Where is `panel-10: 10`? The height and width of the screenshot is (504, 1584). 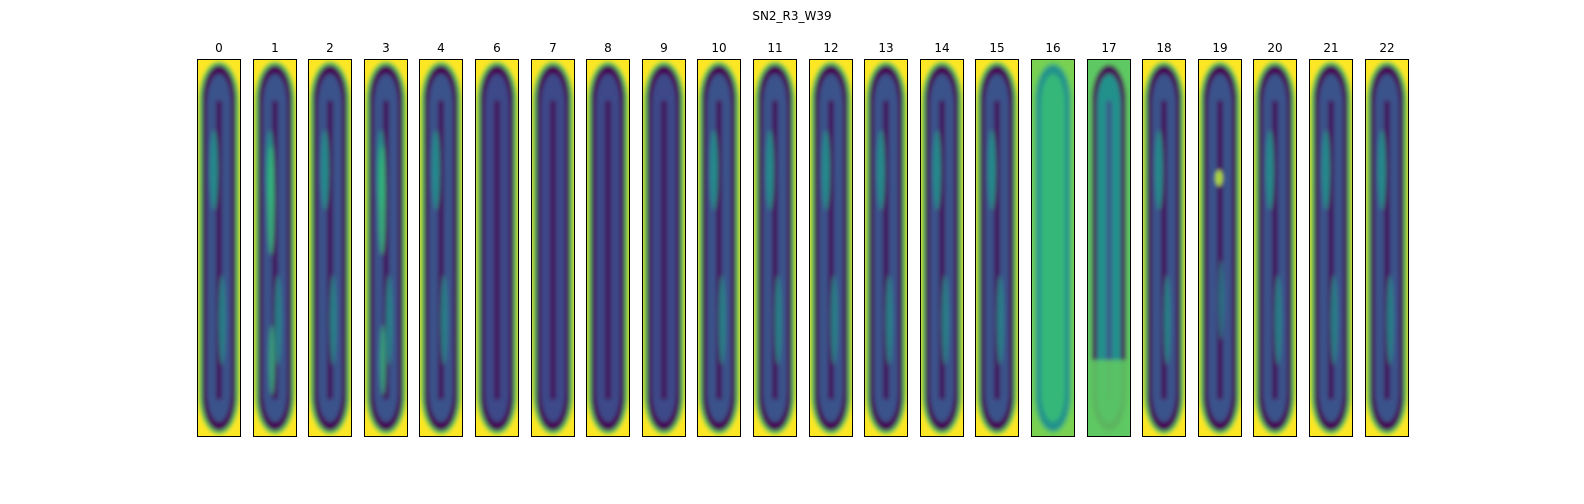 panel-10: 10 is located at coordinates (719, 239).